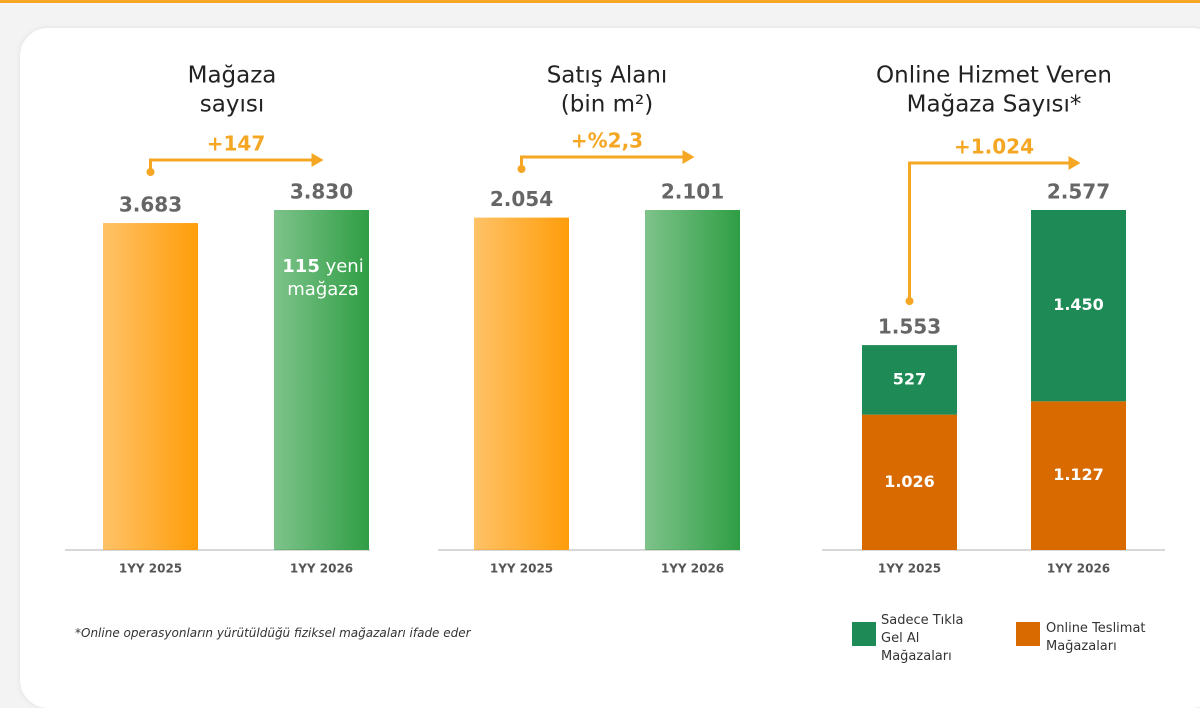  Describe the element at coordinates (994, 76) in the screenshot. I see `chart-title: Online Hizmet Veren` at that location.